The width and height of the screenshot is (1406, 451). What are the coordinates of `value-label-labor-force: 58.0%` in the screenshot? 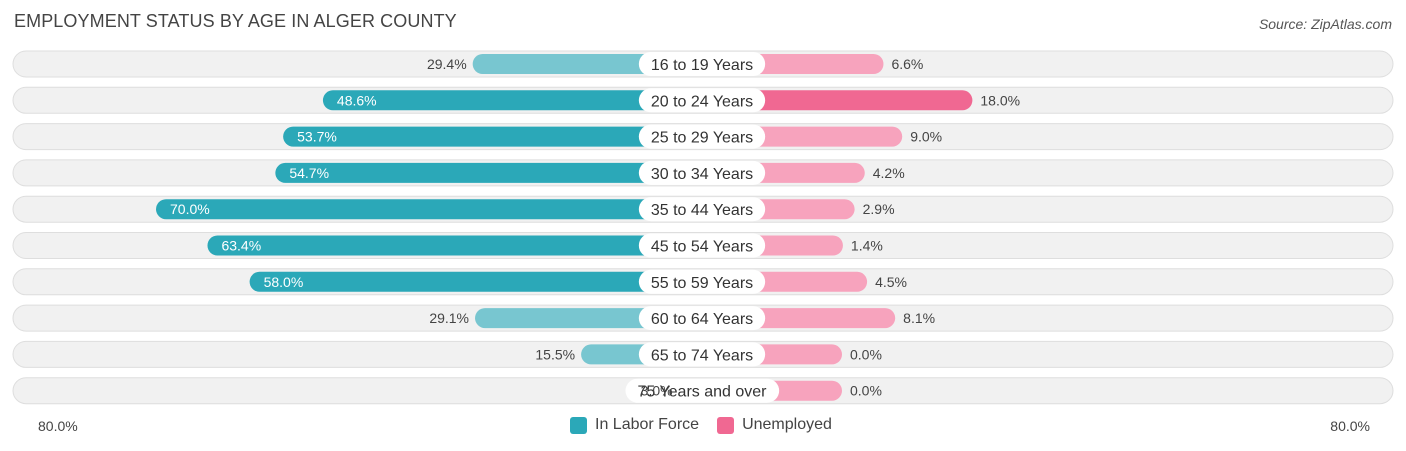 It's located at (284, 282).